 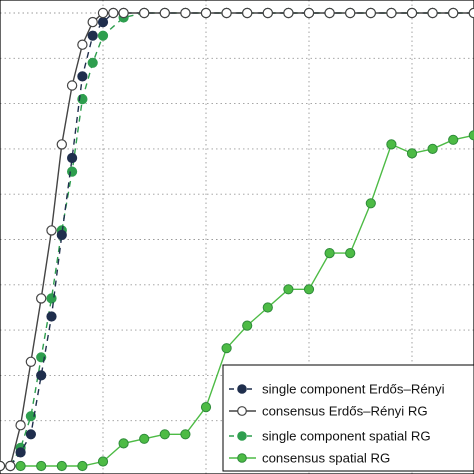 I want to click on legend-marker-consensus-erdos-renyi, so click(x=242, y=411).